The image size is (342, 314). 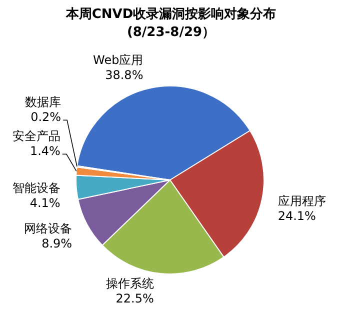 I want to click on slice-label: Web应用, so click(x=118, y=60).